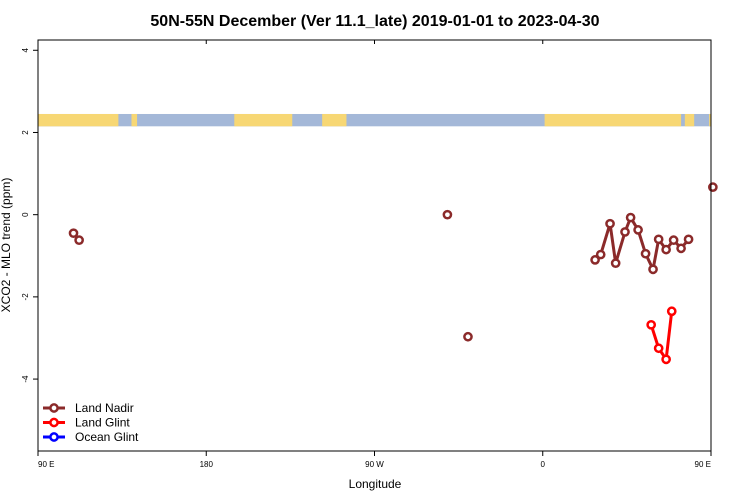 Image resolution: width=750 pixels, height=500 pixels. I want to click on y-axis: -4 -2 0 2 4, so click(29, 215).